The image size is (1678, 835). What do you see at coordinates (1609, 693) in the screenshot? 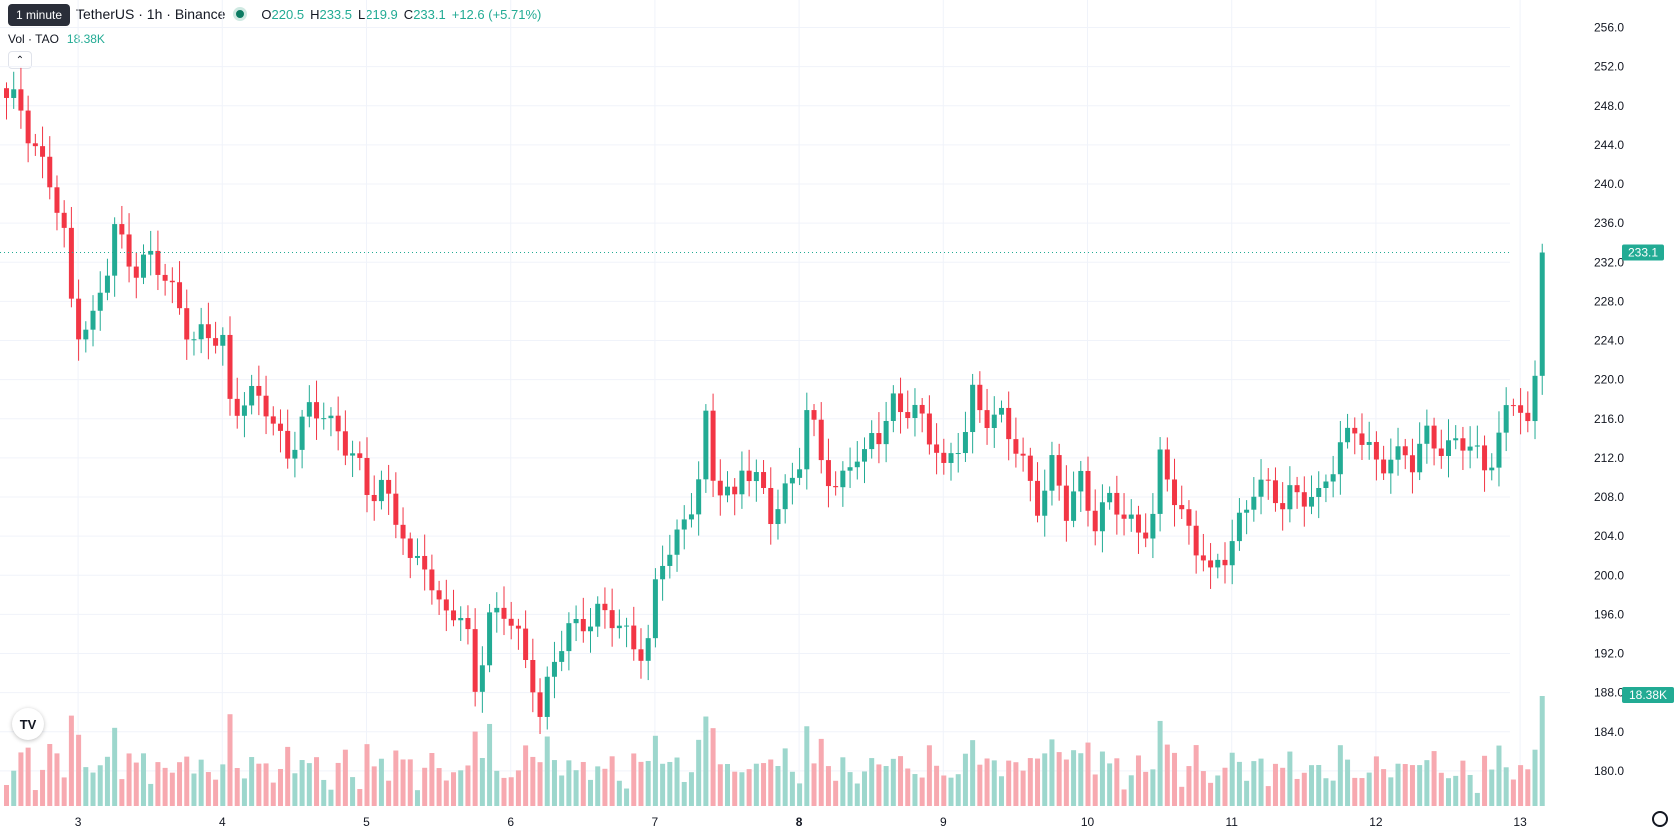
I see `price-tick-2: 188.0` at bounding box center [1609, 693].